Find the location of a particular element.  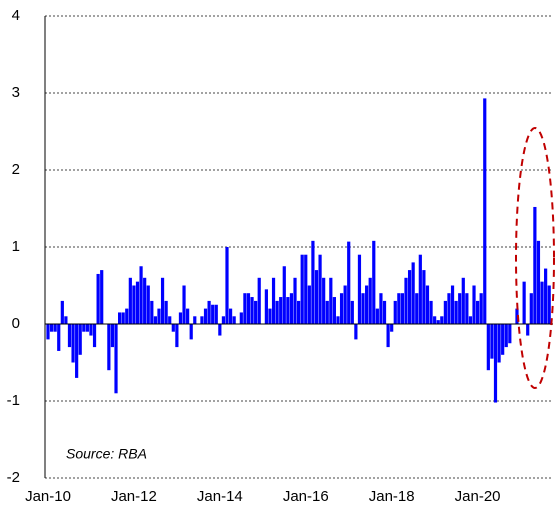

highlight-ellipse is located at coordinates (535, 258).